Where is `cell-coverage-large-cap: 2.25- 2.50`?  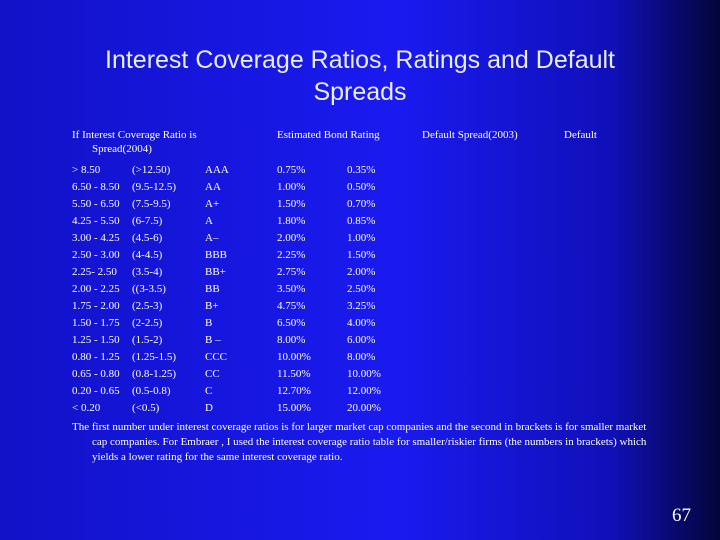
cell-coverage-large-cap: 2.25- 2.50 is located at coordinates (94, 272).